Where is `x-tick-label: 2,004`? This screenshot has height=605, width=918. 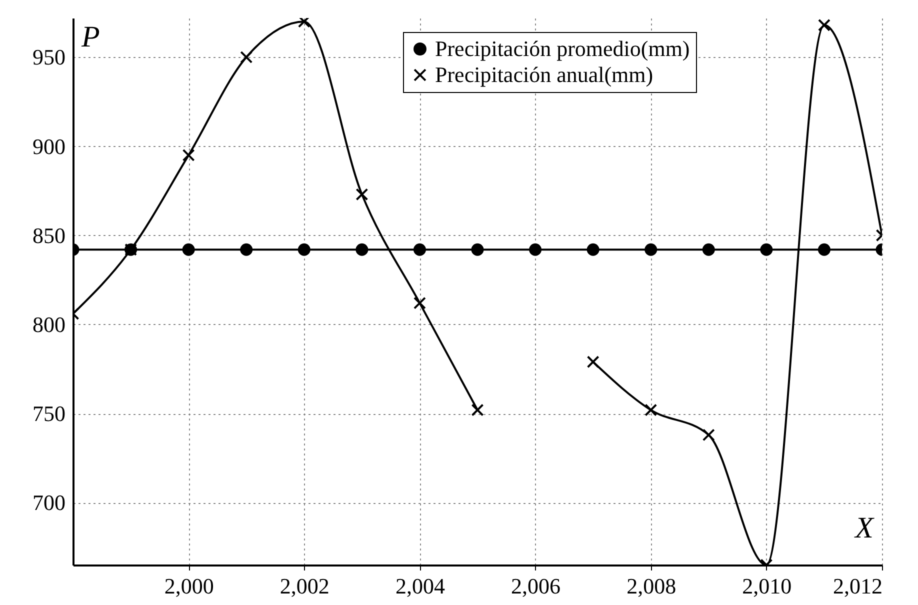 x-tick-label: 2,004 is located at coordinates (420, 586).